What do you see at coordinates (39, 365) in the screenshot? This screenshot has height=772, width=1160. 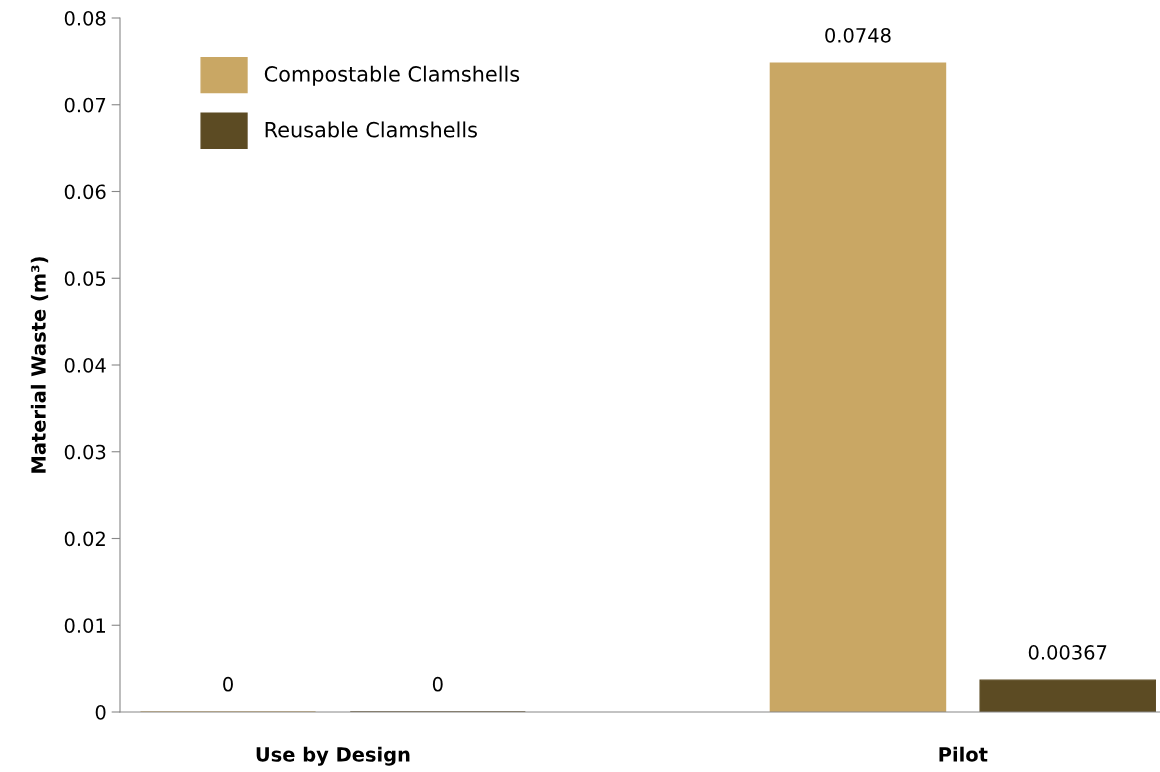 I see `y-axis-title: Material Waste (m³)` at bounding box center [39, 365].